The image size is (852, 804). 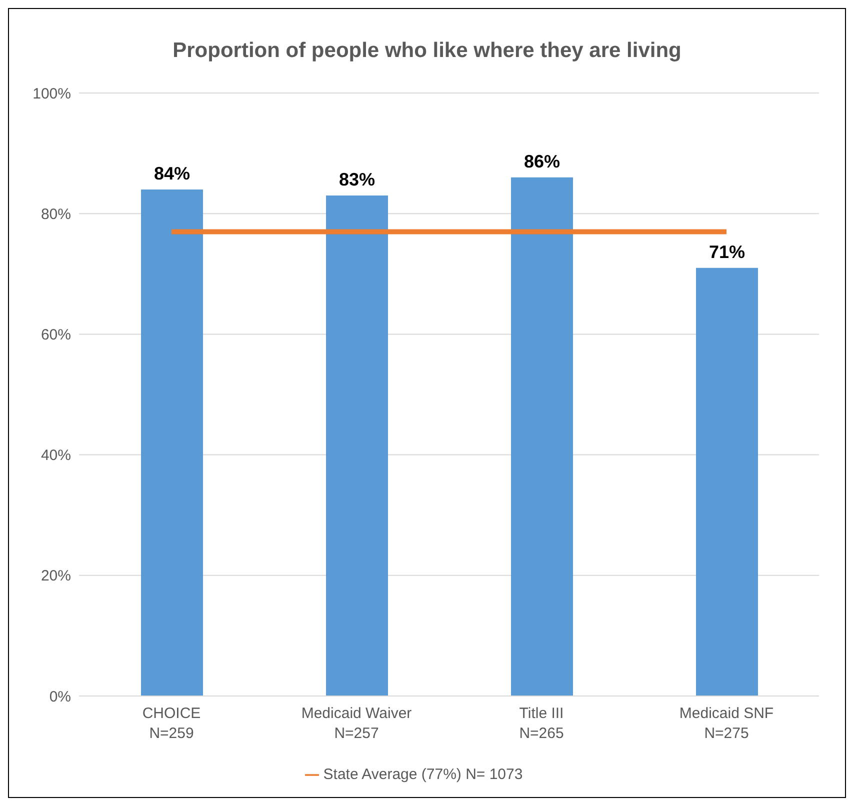 What do you see at coordinates (727, 252) in the screenshot?
I see `data-label: 71%` at bounding box center [727, 252].